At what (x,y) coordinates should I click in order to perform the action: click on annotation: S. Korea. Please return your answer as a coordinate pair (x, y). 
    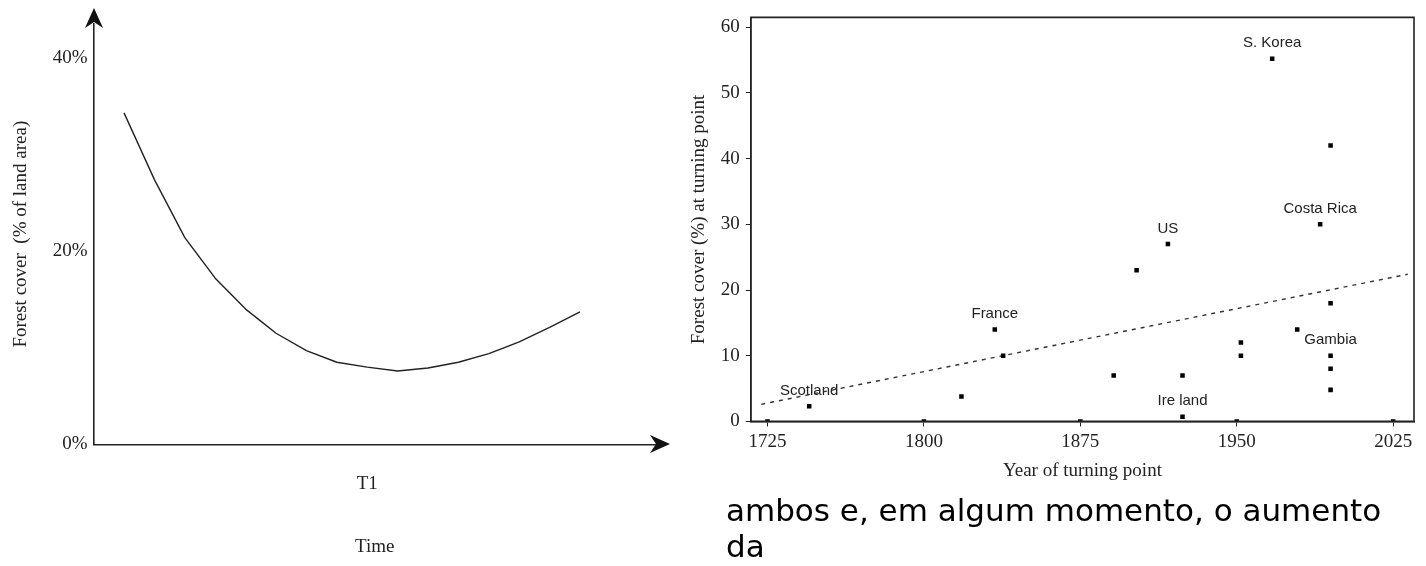
    Looking at the image, I should click on (1273, 42).